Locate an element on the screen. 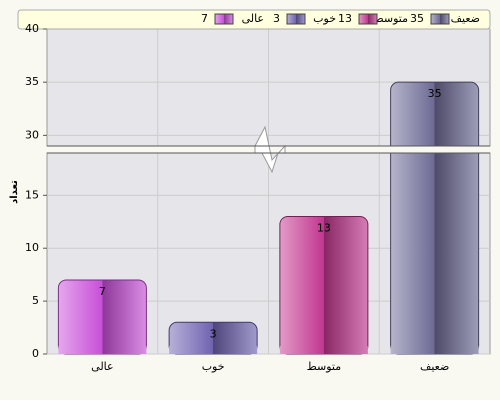  legend-value: 13 is located at coordinates (345, 18).